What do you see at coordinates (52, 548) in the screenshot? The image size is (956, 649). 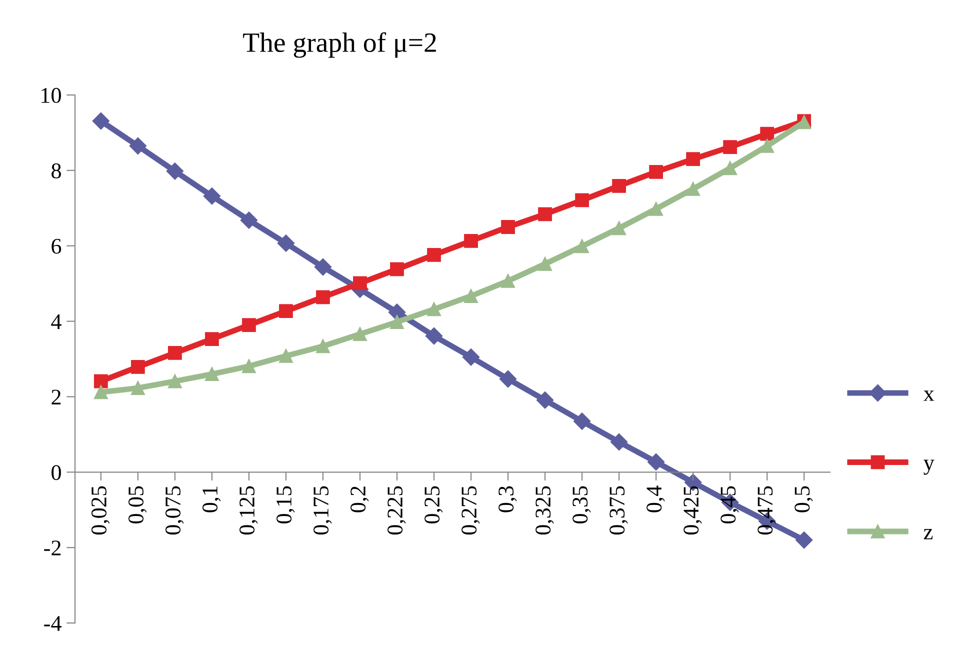 I see `y-tick-label: -2` at bounding box center [52, 548].